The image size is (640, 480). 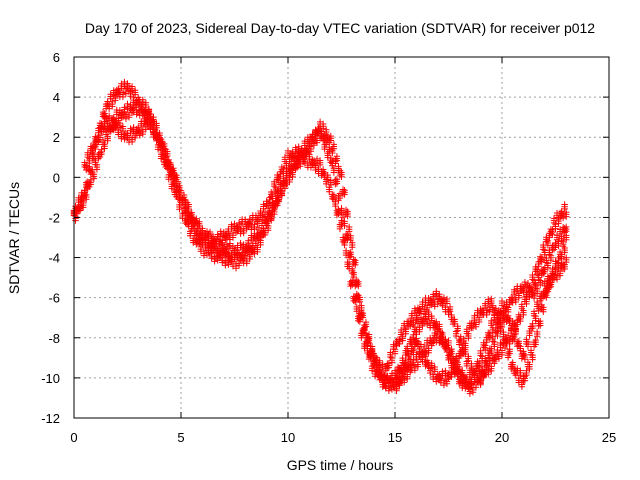 What do you see at coordinates (14, 238) in the screenshot?
I see `y-axis-label: SDTVAR / TECUs` at bounding box center [14, 238].